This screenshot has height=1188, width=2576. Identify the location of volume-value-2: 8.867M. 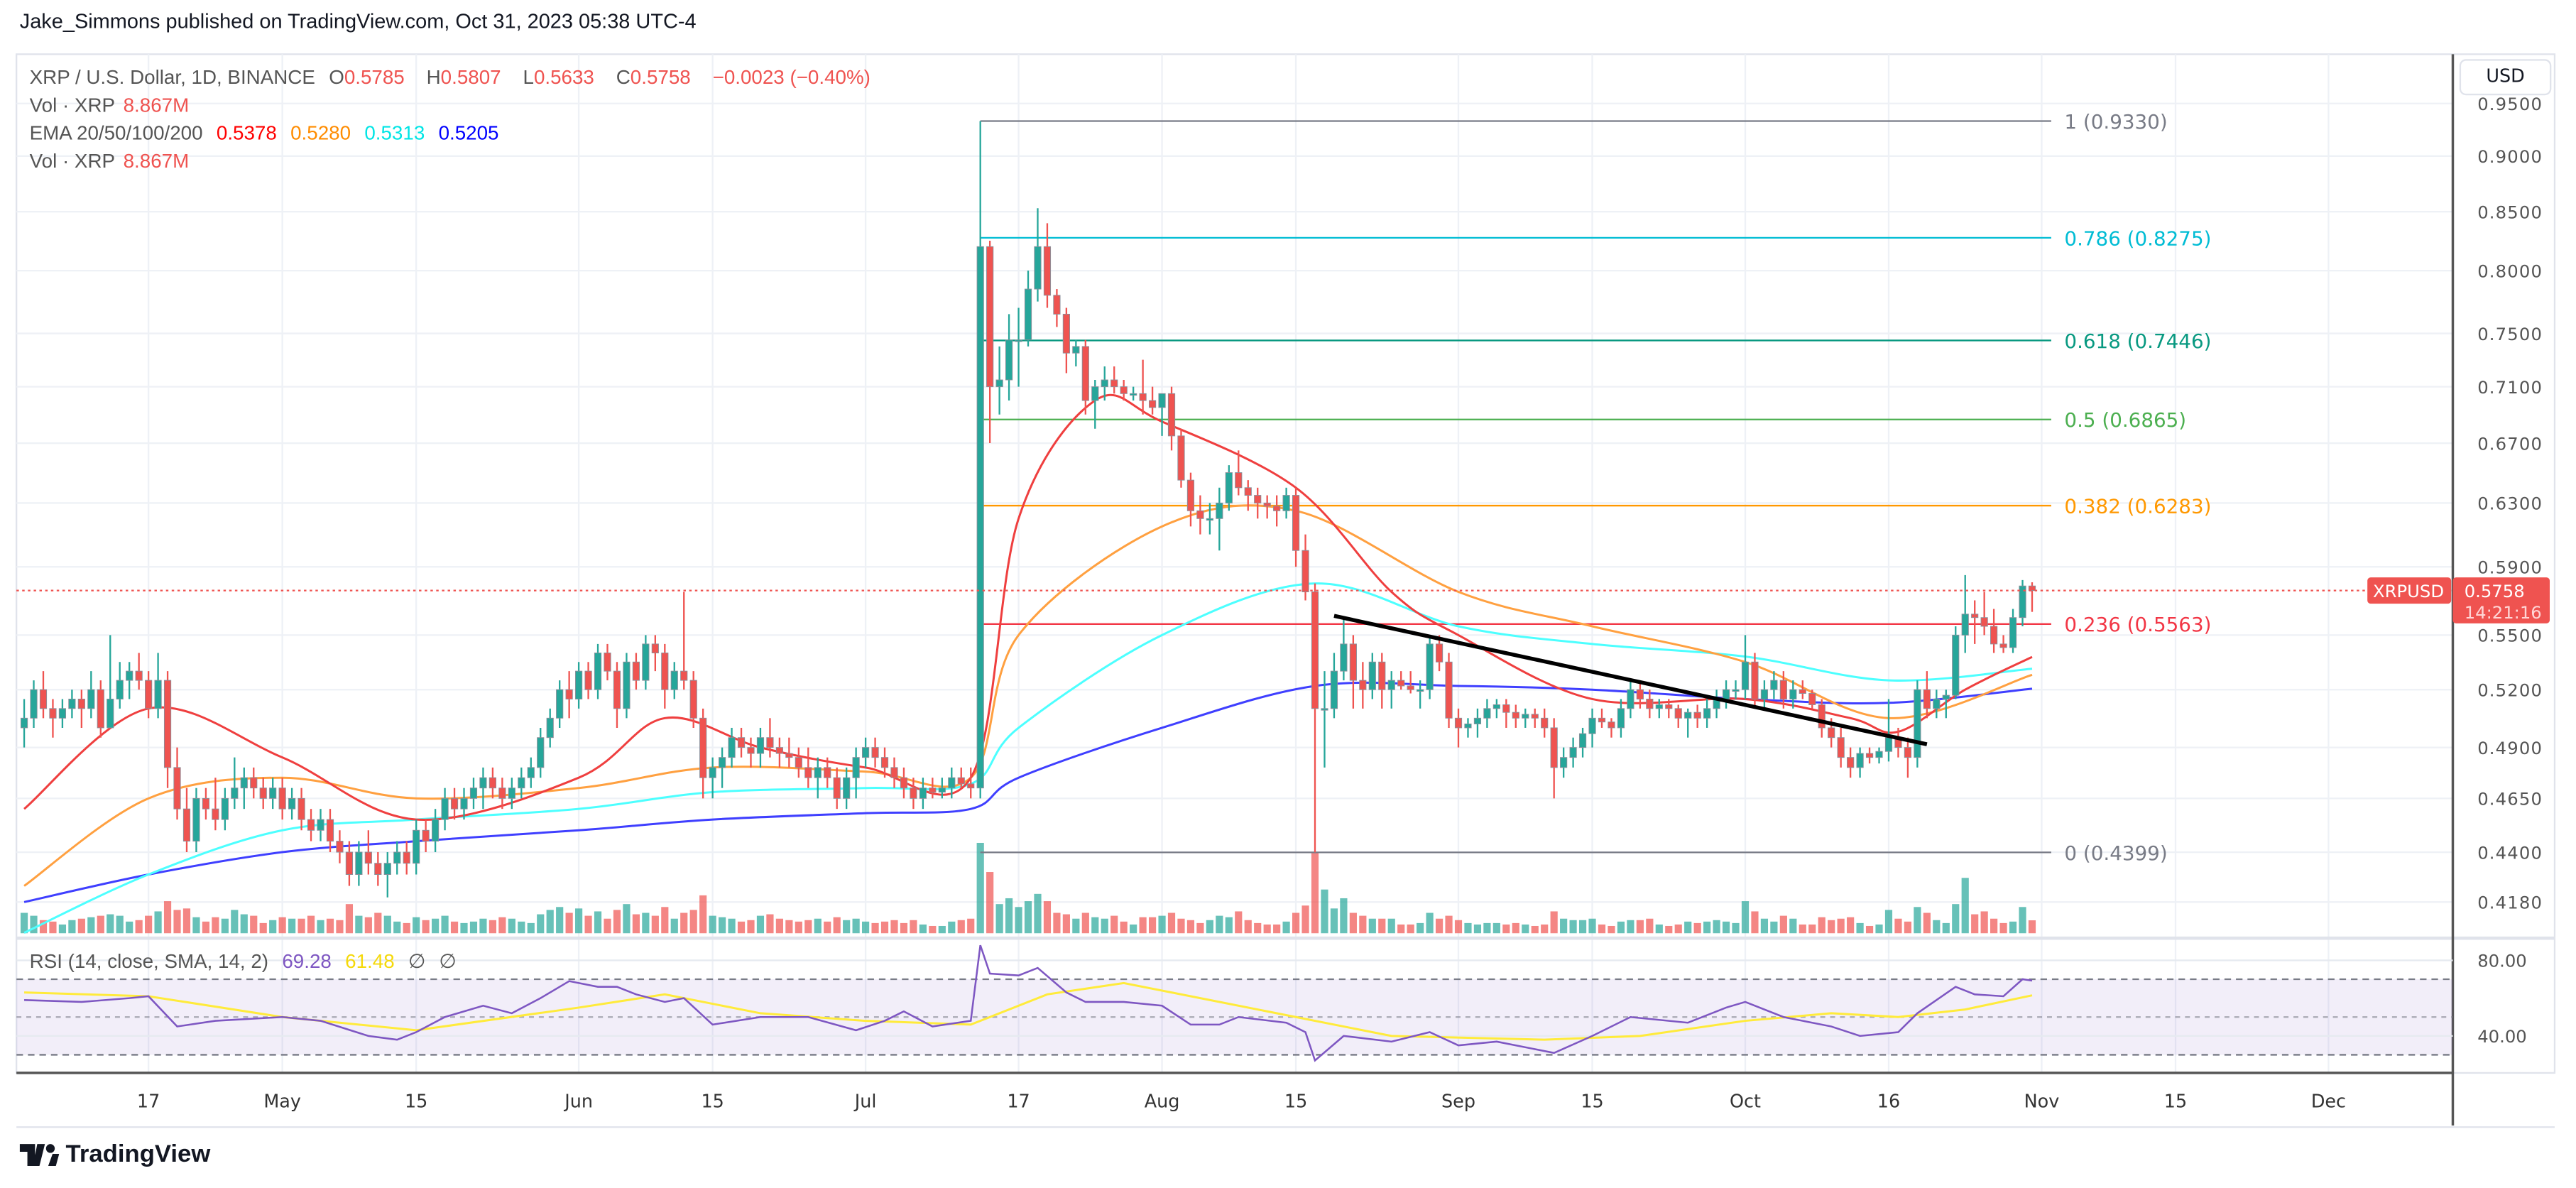
(156, 161).